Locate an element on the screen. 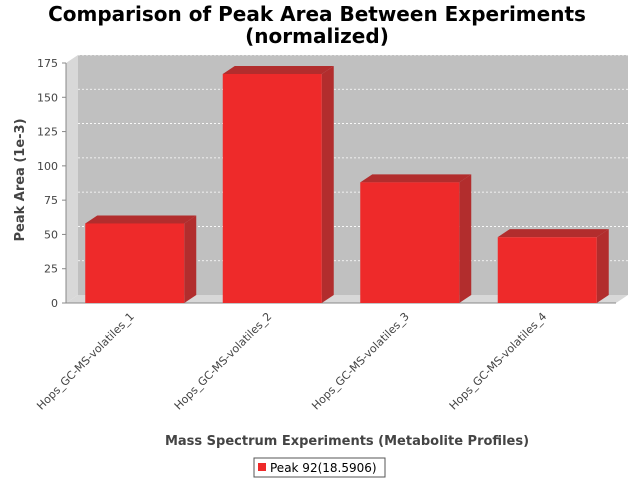  y-axis-ticks: 0 25 50 75 100 125 150 175 is located at coordinates (51, 183).